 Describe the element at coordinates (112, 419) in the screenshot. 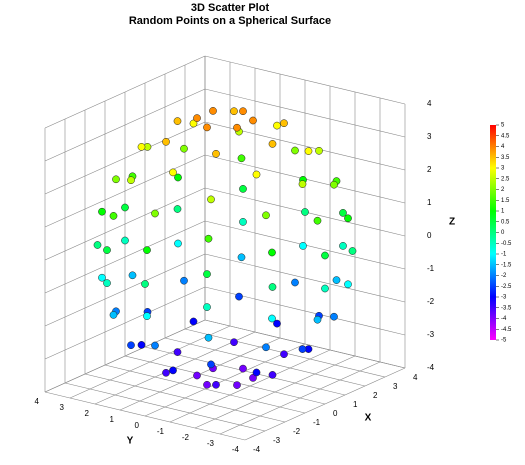

I see `y-tick-label: 1` at that location.